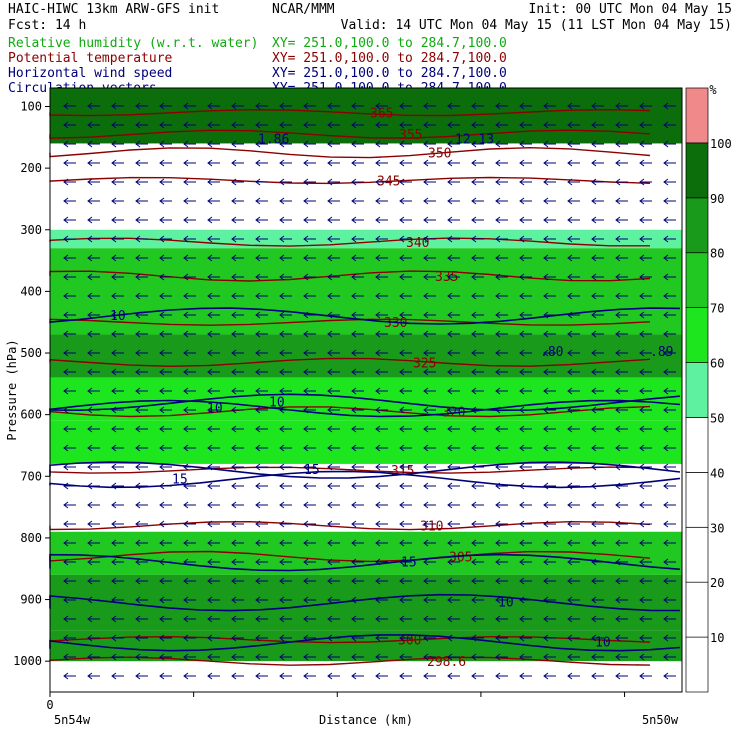  What do you see at coordinates (31, 538) in the screenshot?
I see `y-tick-label: 800` at bounding box center [31, 538].